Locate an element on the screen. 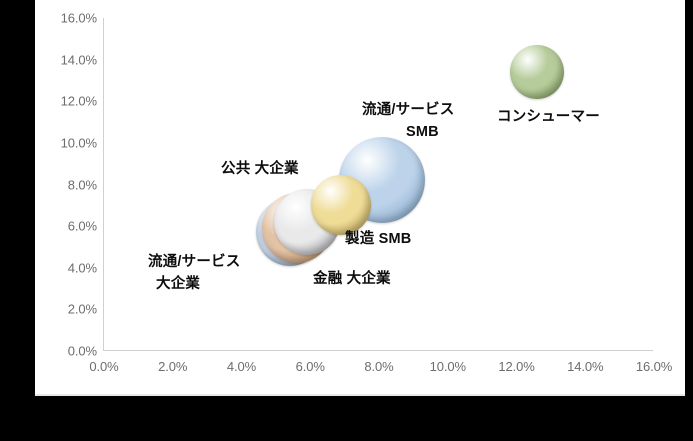 This screenshot has width=693, height=441. data-label-6: 流通/サービス大企業 is located at coordinates (194, 273).